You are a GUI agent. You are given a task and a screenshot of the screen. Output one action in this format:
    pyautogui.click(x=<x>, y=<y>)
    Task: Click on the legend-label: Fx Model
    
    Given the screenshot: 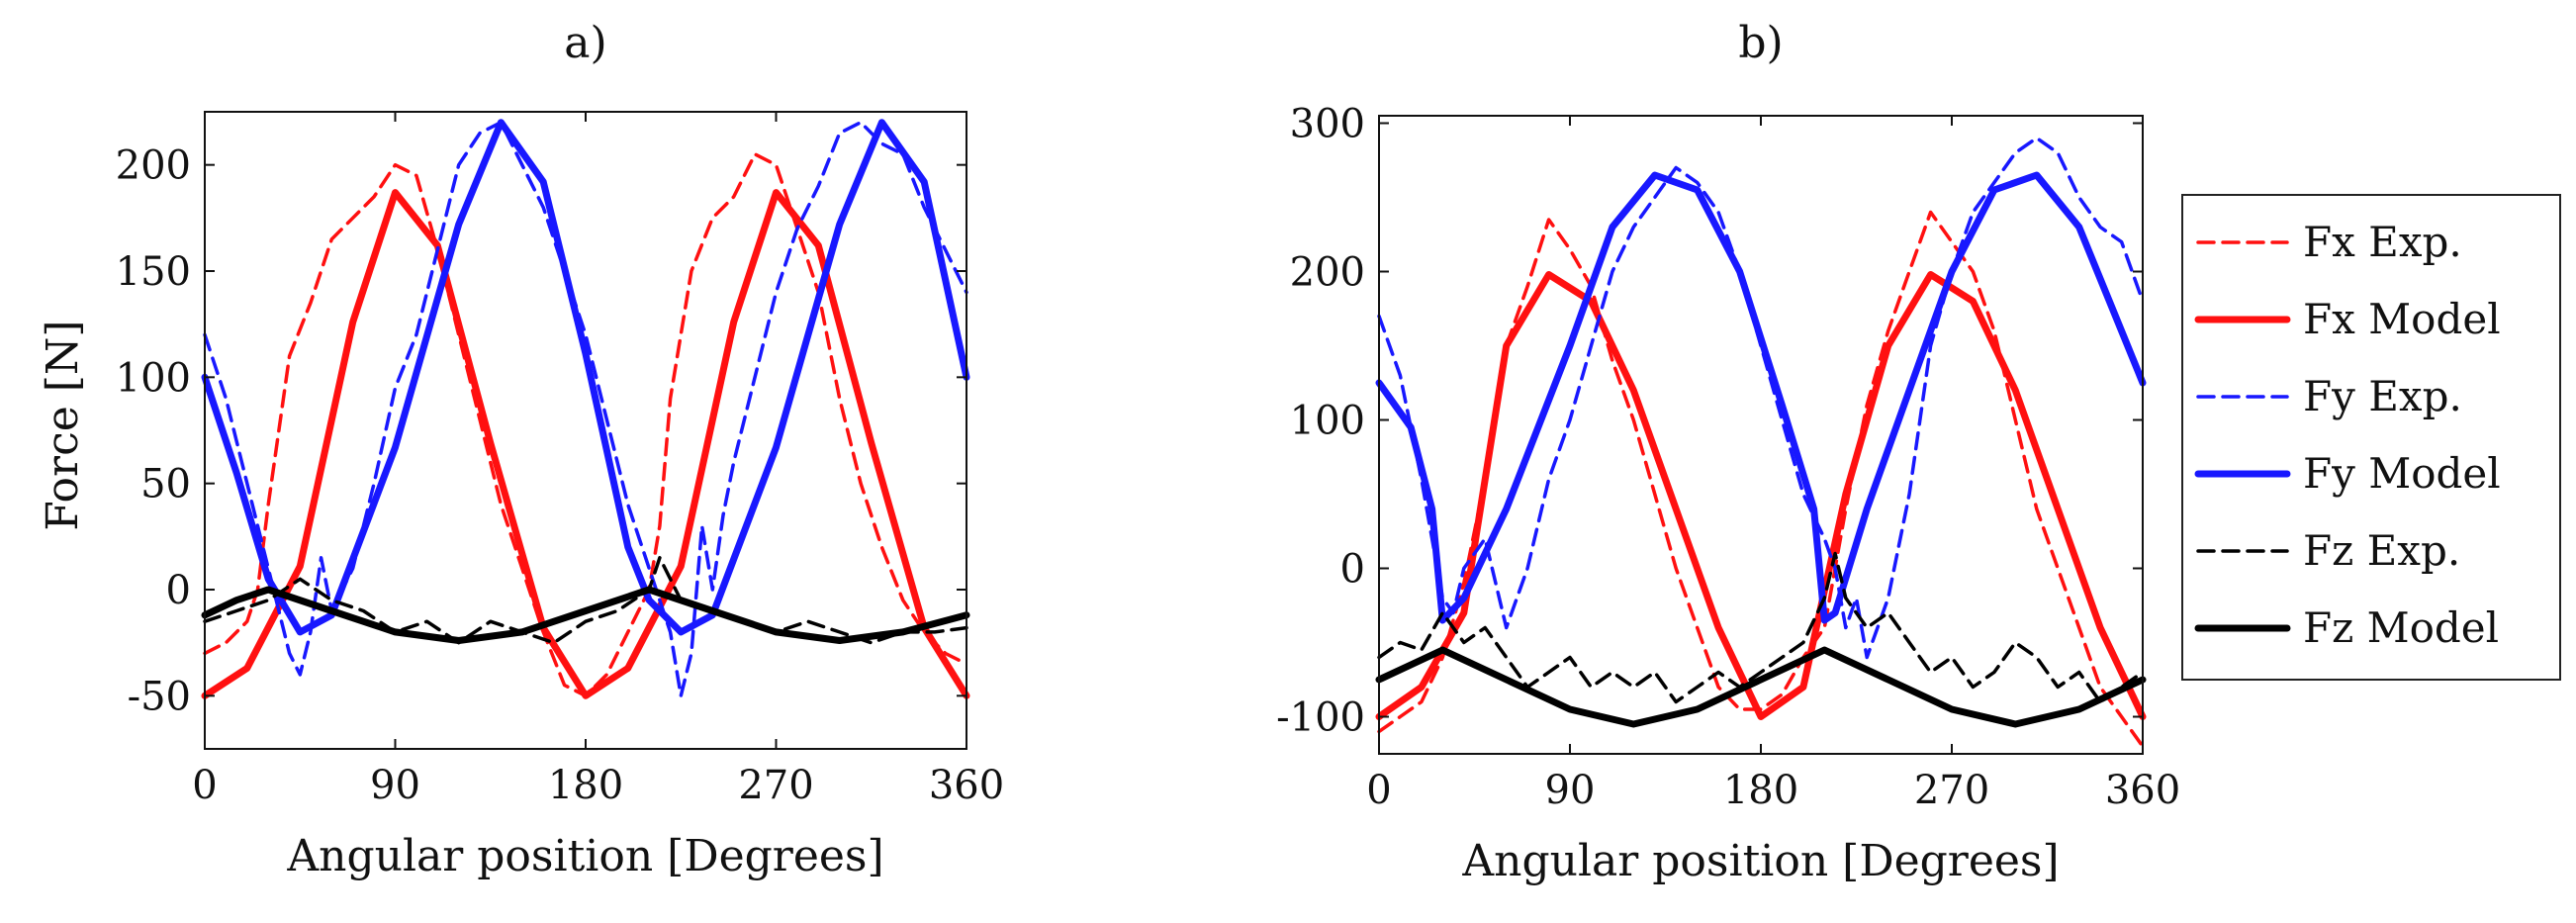 What is the action you would take?
    pyautogui.click(x=2402, y=319)
    